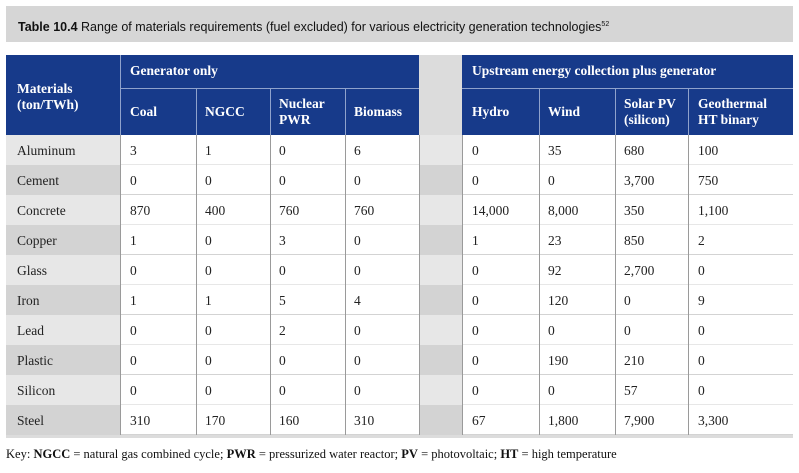 The width and height of the screenshot is (799, 473). What do you see at coordinates (399, 420) in the screenshot?
I see `table-row: Steel 310 170 160 310 67 1,800 7,900 3,300` at bounding box center [399, 420].